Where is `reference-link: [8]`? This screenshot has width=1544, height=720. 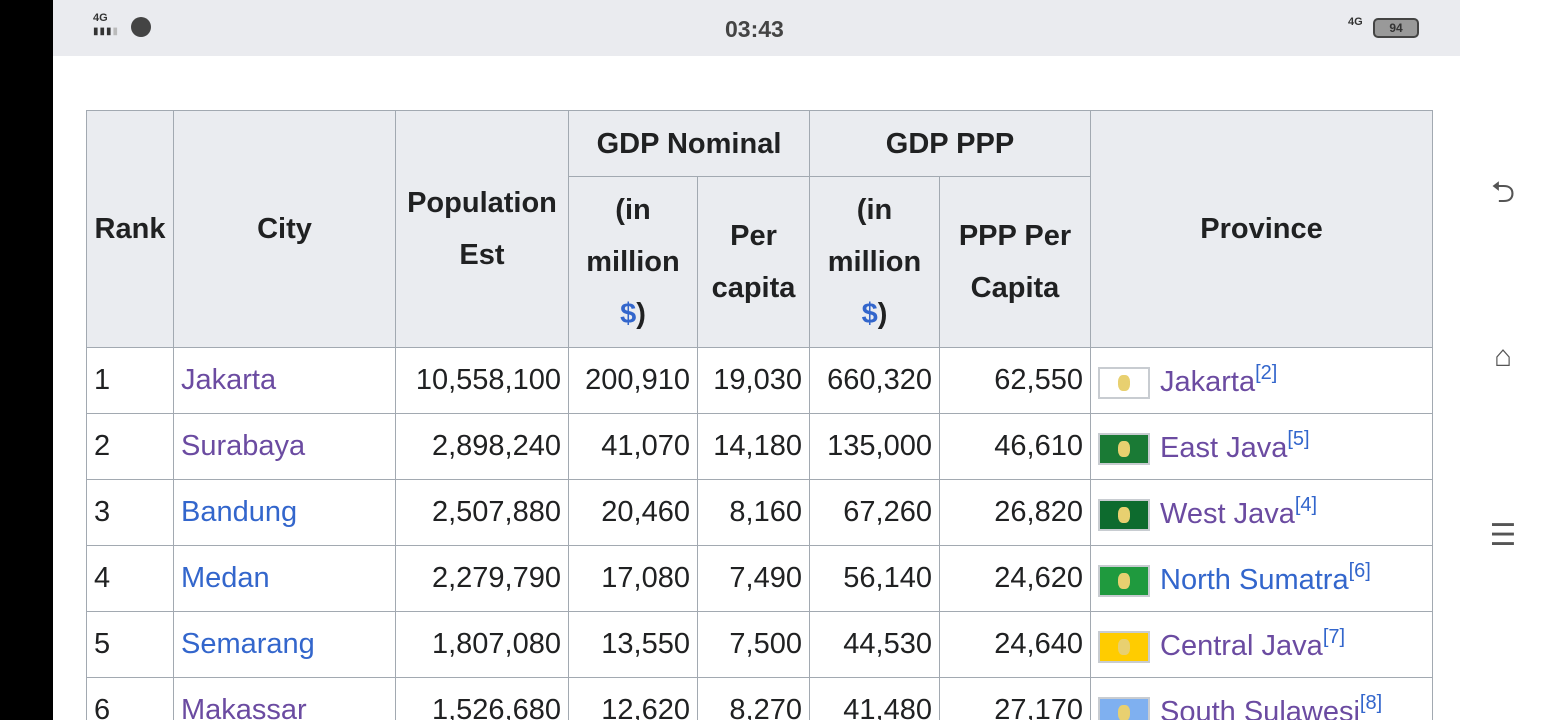 reference-link: [8] is located at coordinates (1371, 702).